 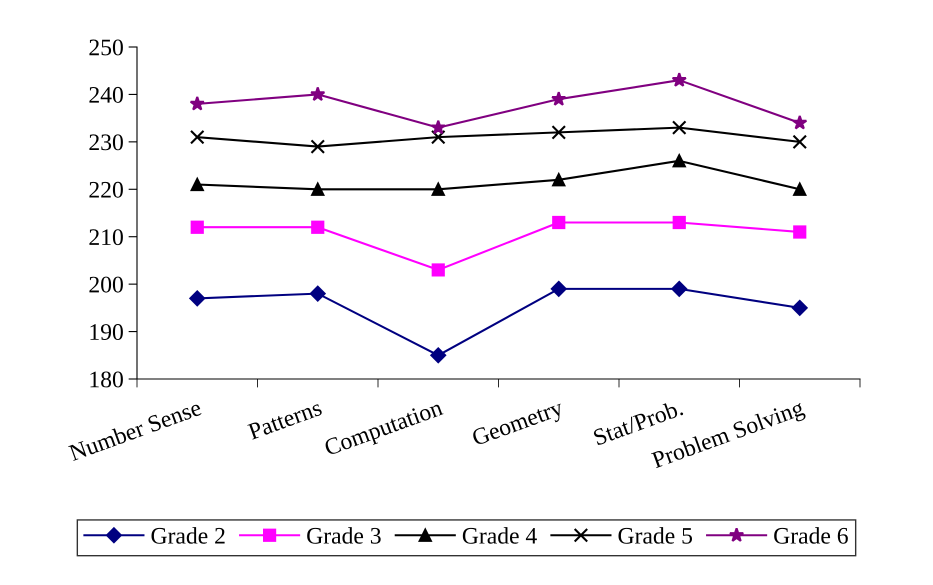 What do you see at coordinates (655, 535) in the screenshot?
I see `legend-label: Grade 5` at bounding box center [655, 535].